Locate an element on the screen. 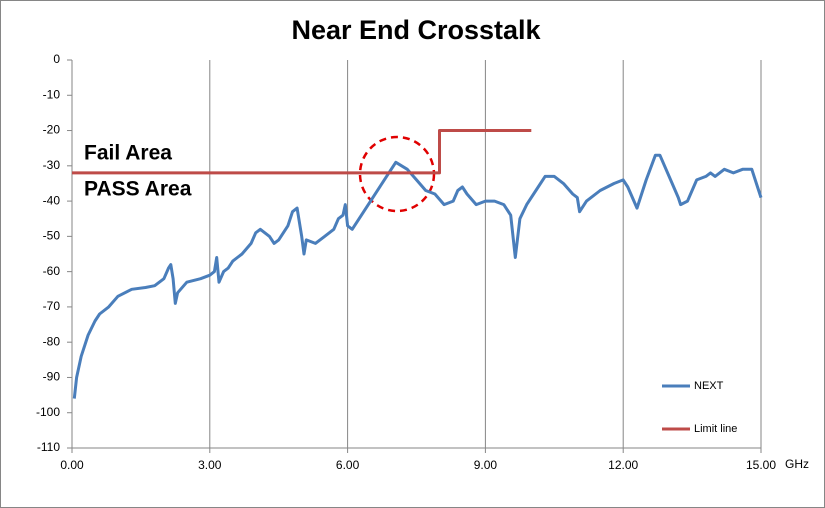 The width and height of the screenshot is (825, 508). y-tick-label: -80 is located at coordinates (52, 341).